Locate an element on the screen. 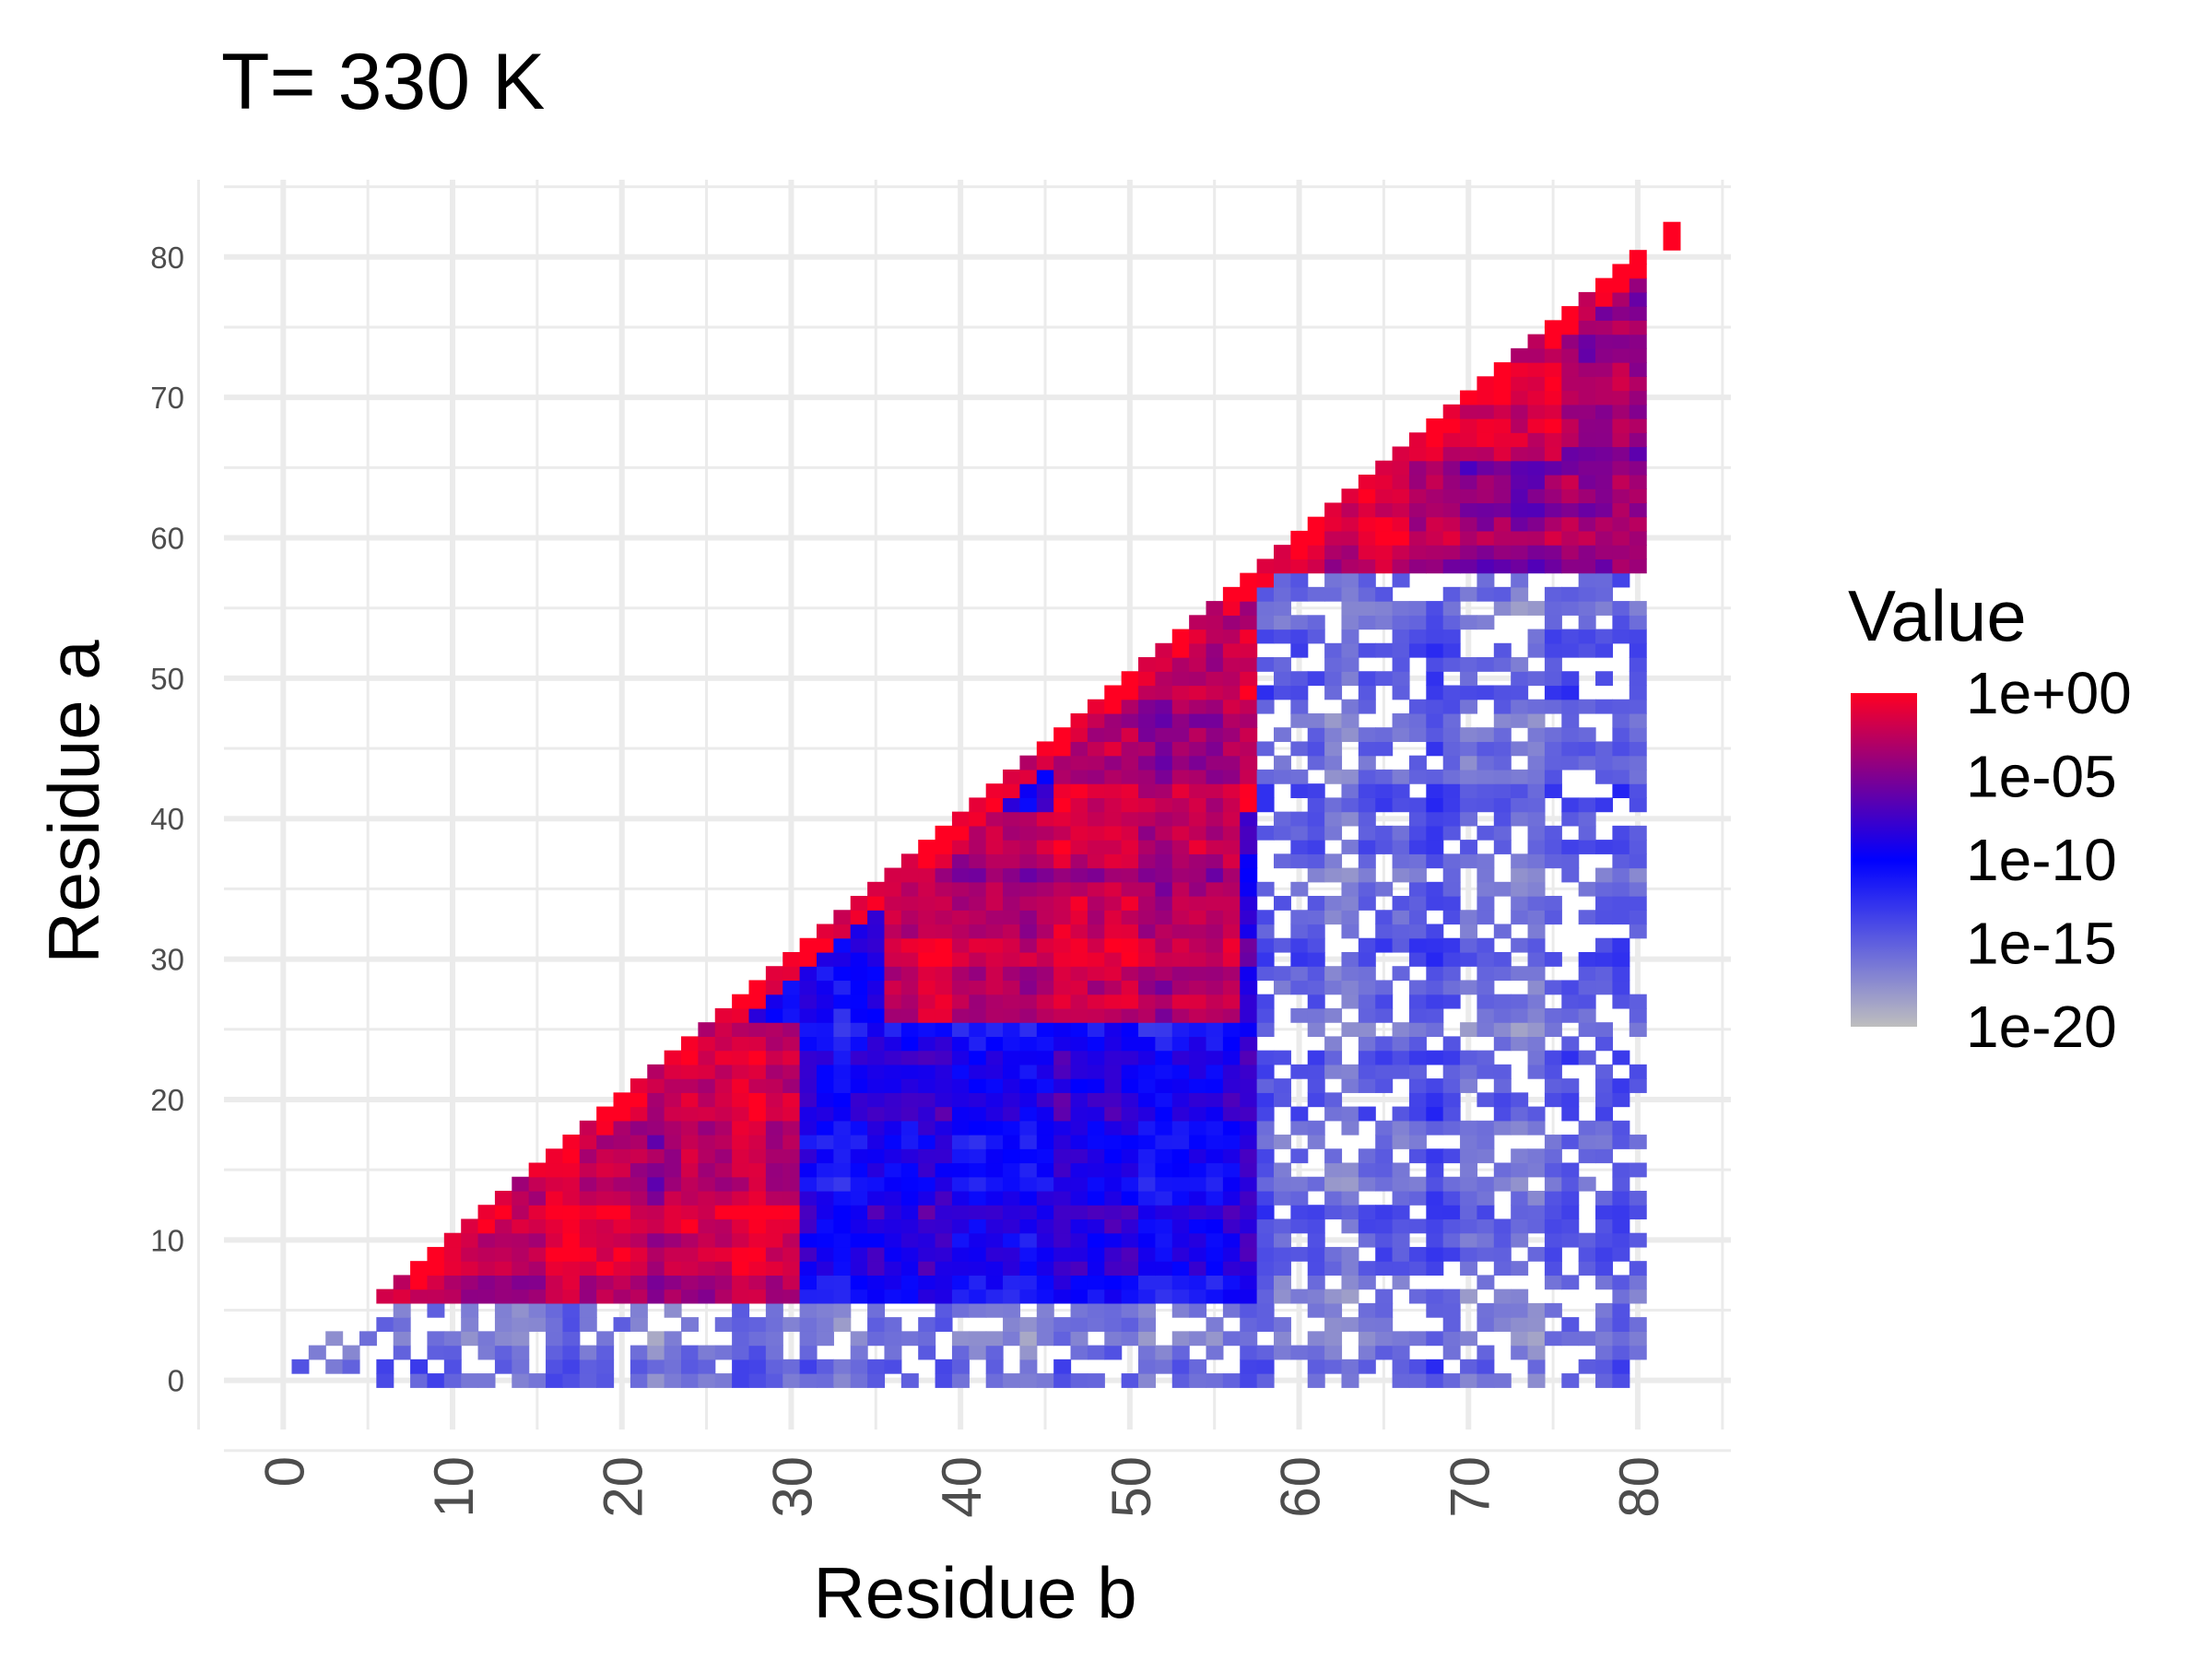 Image resolution: width=2212 pixels, height=1659 pixels. x-tick-label: 40 is located at coordinates (962, 1487).